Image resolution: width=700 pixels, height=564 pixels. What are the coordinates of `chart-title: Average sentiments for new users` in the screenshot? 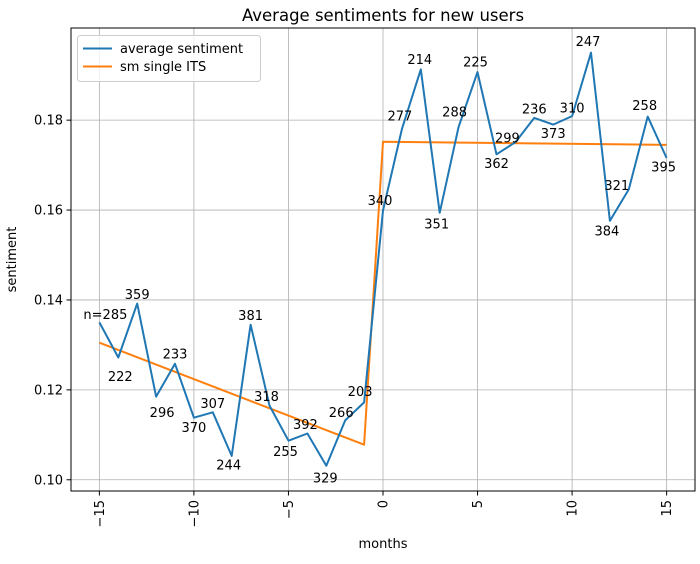 It's located at (383, 15).